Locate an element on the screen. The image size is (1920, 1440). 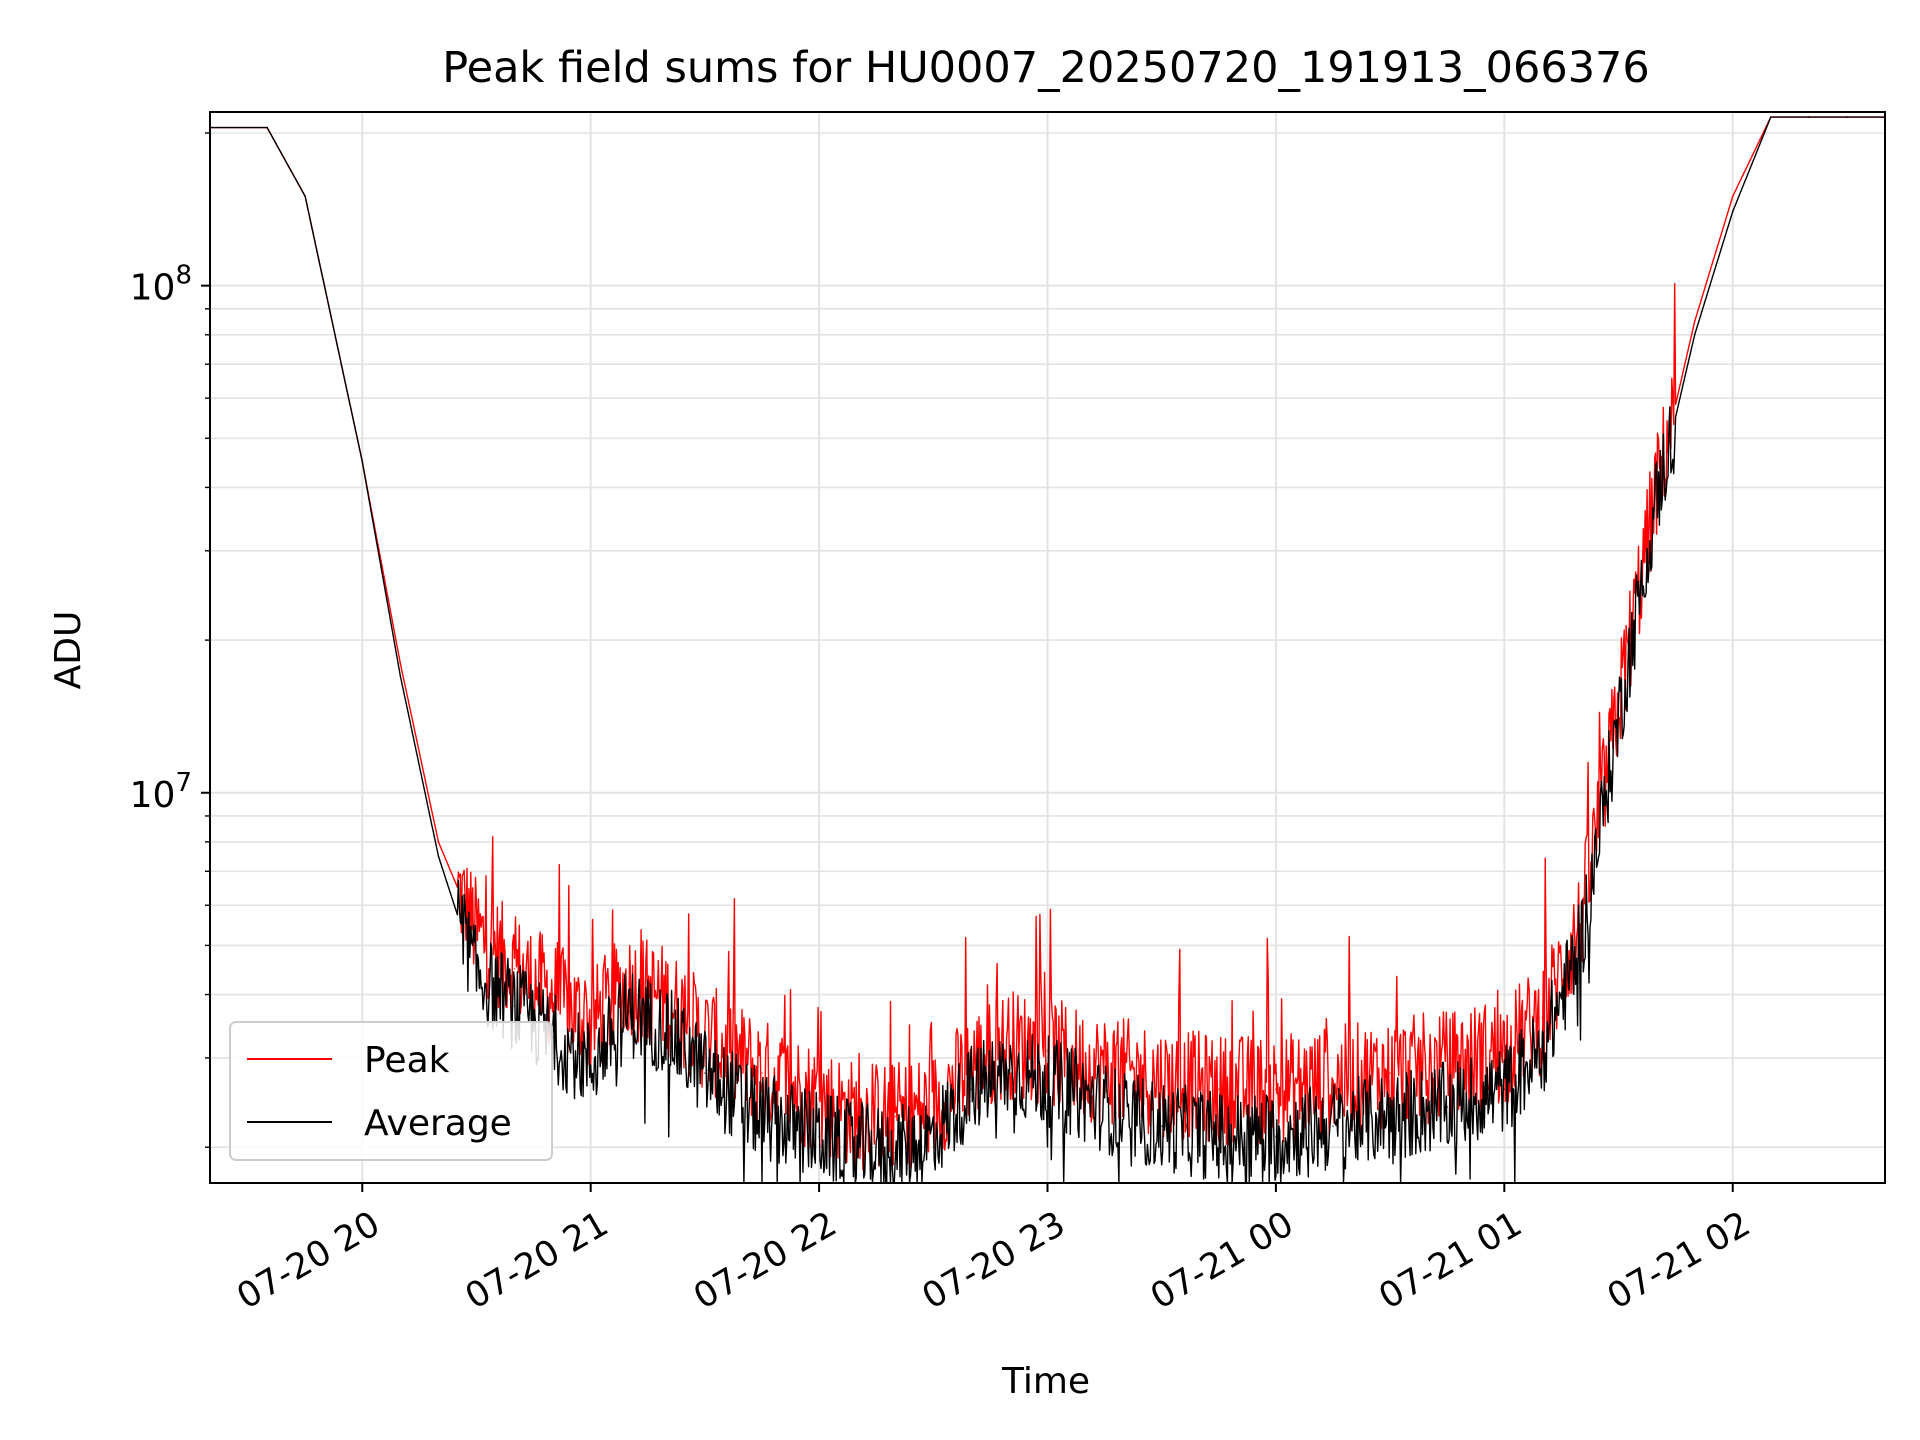
legend-box is located at coordinates (391, 1091).